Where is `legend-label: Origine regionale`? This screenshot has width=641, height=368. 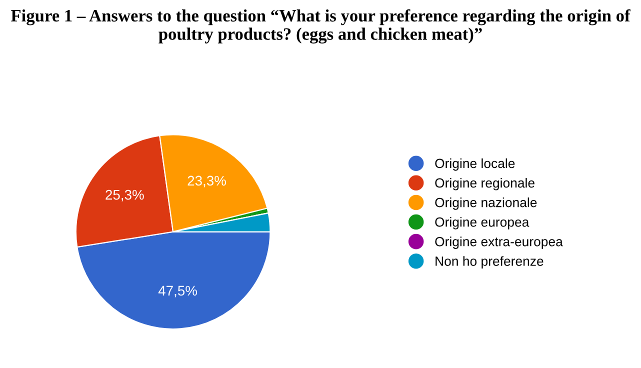 legend-label: Origine regionale is located at coordinates (484, 184).